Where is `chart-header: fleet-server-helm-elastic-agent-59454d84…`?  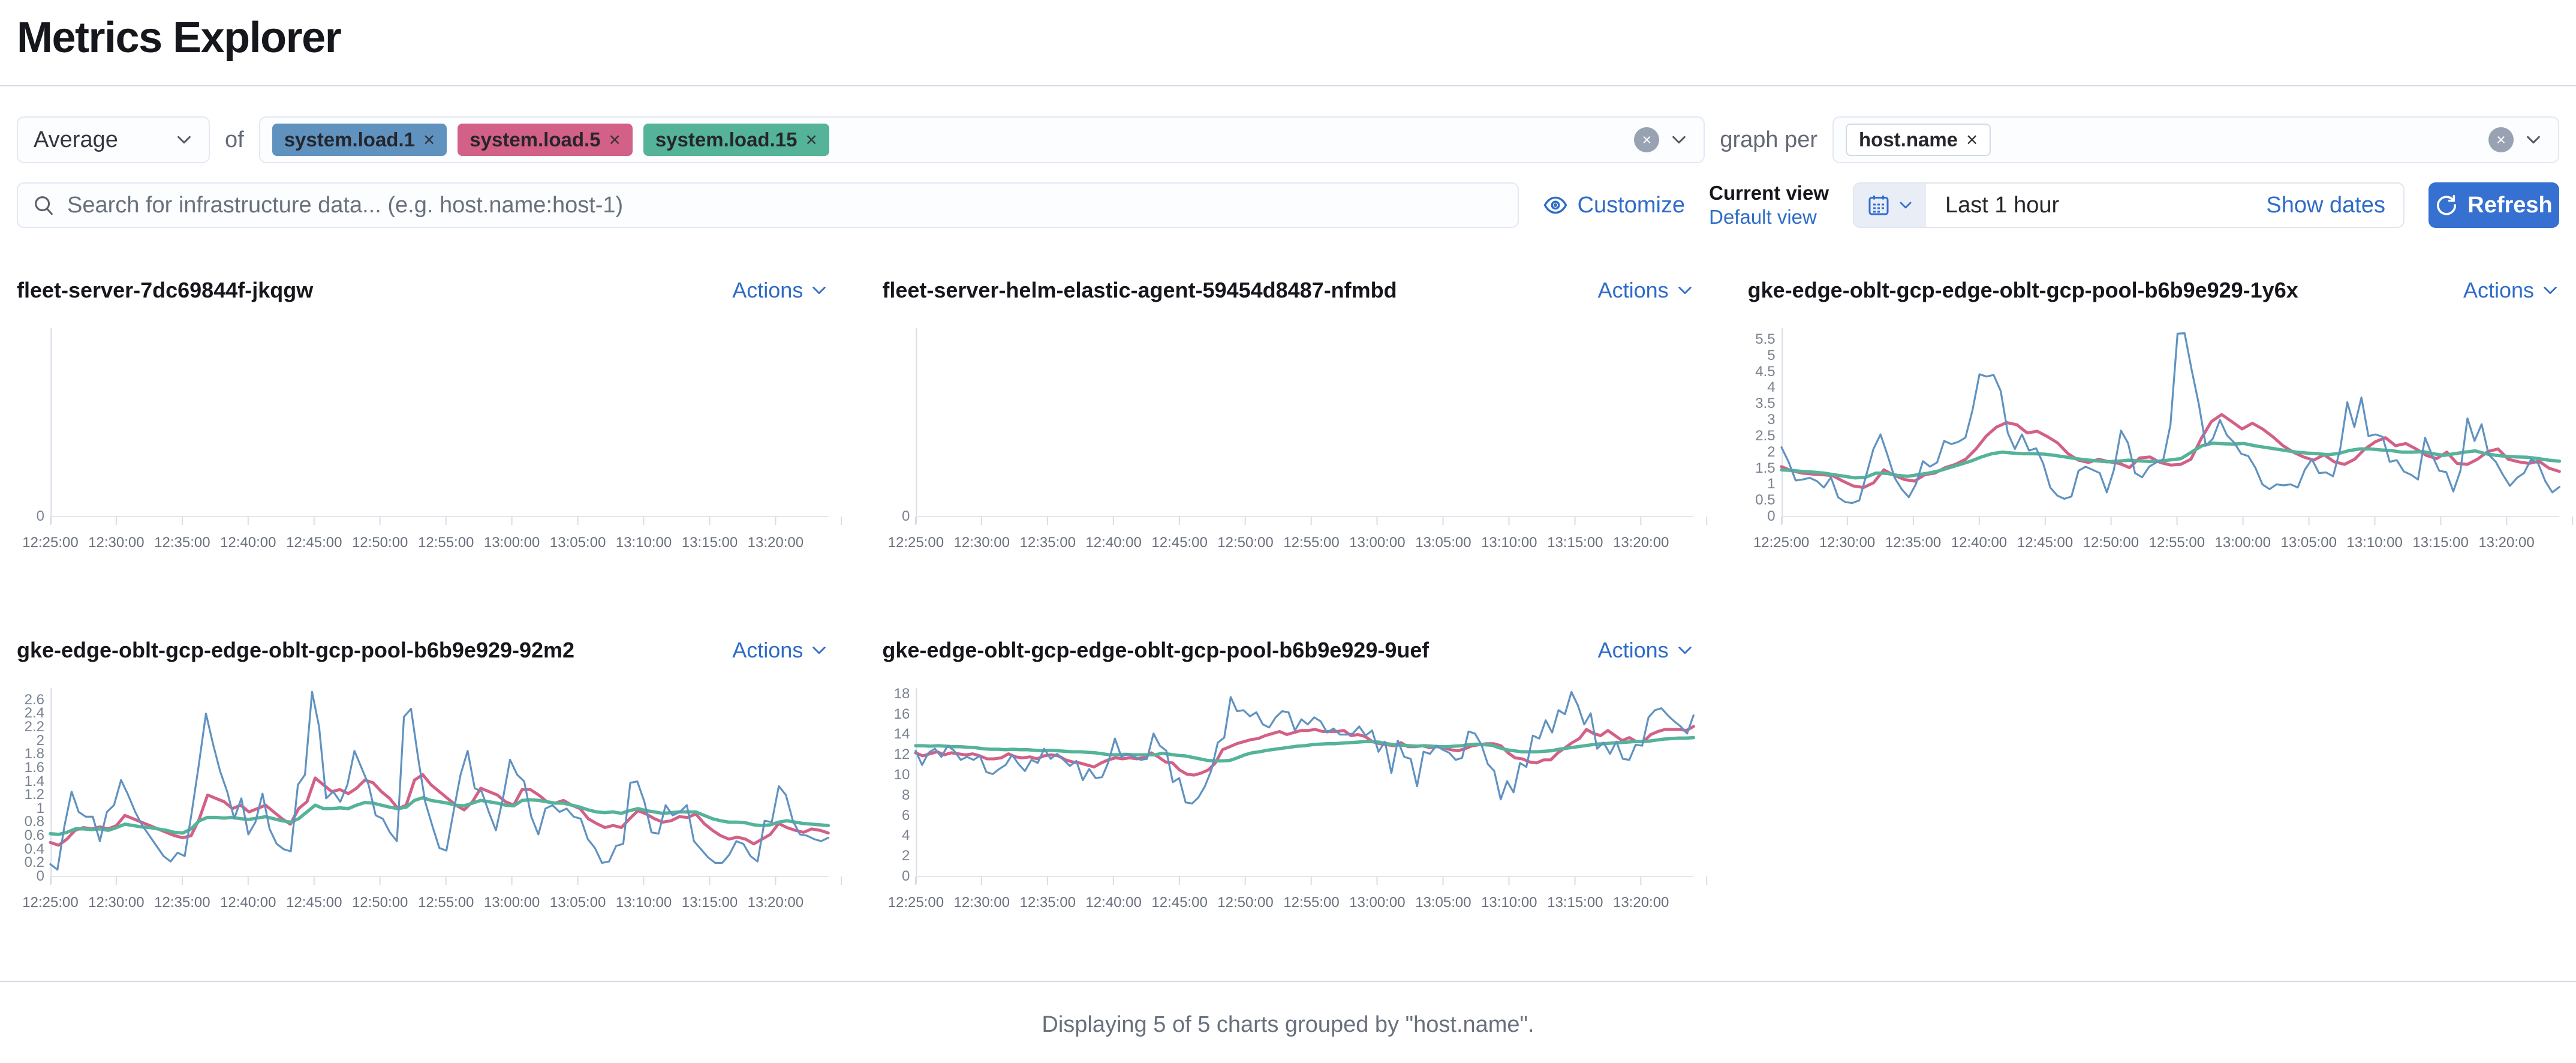
chart-header: fleet-server-helm-elastic-agent-59454d84… is located at coordinates (1287, 290).